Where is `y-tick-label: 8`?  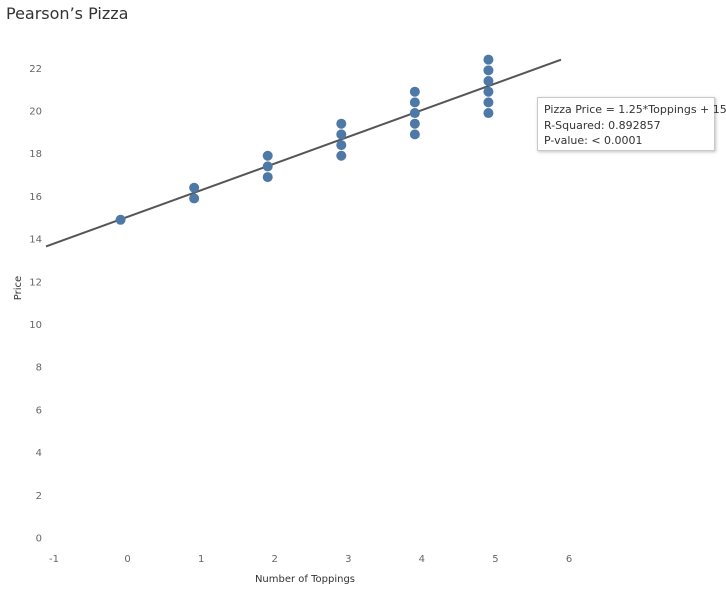 y-tick-label: 8 is located at coordinates (39, 368).